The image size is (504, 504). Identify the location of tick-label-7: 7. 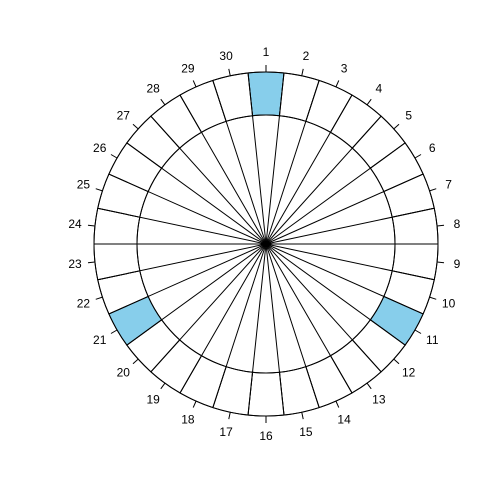
(448, 185).